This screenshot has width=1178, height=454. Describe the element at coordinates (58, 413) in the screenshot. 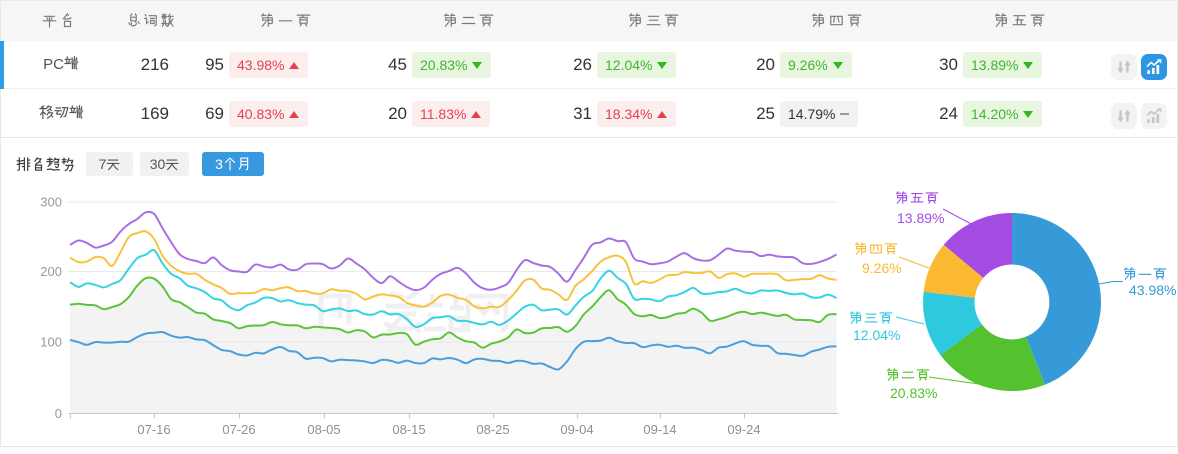

I see `svg-text: 0` at that location.